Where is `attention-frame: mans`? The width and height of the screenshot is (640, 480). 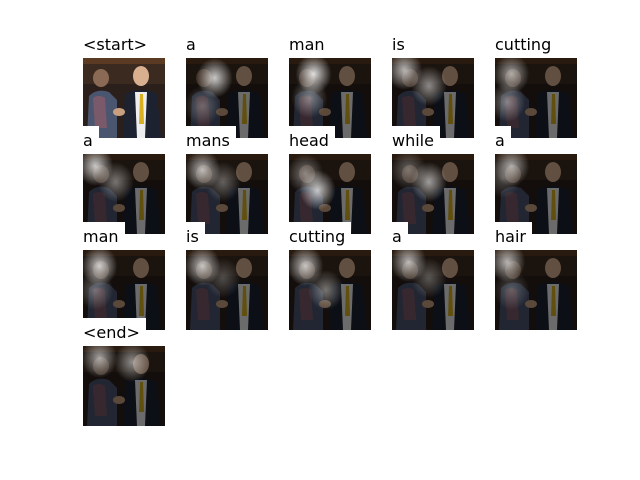
attention-frame: mans is located at coordinates (227, 180).